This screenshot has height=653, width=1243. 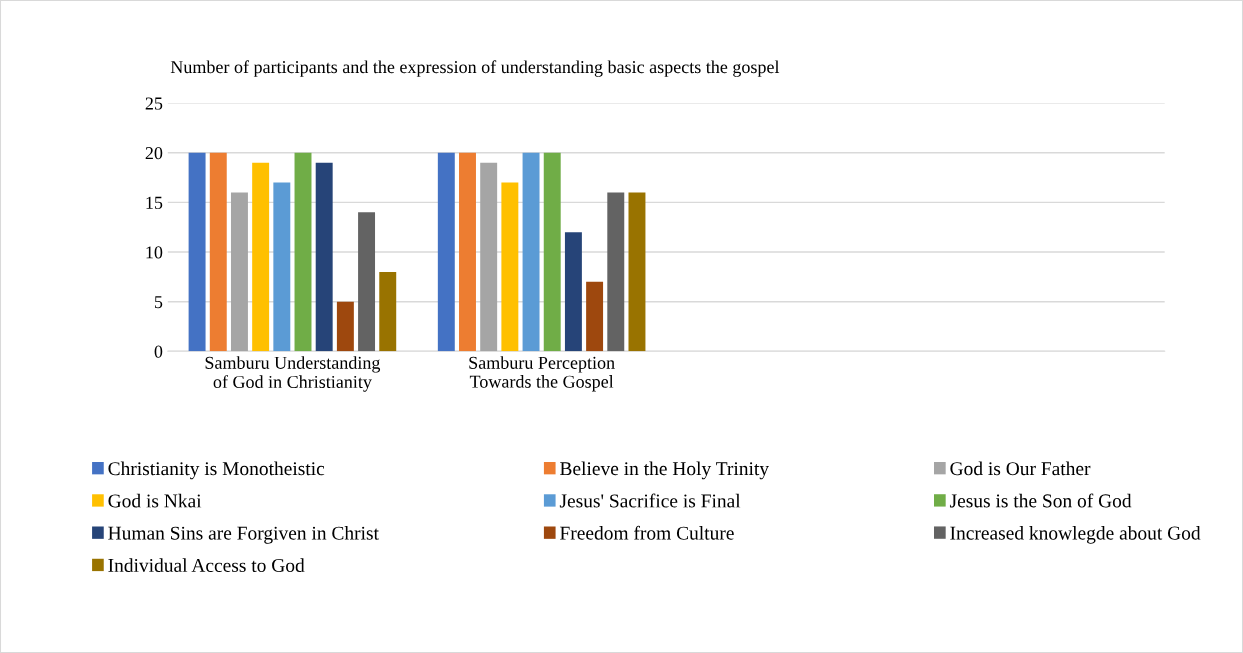 What do you see at coordinates (158, 351) in the screenshot?
I see `y-tick-label: 0` at bounding box center [158, 351].